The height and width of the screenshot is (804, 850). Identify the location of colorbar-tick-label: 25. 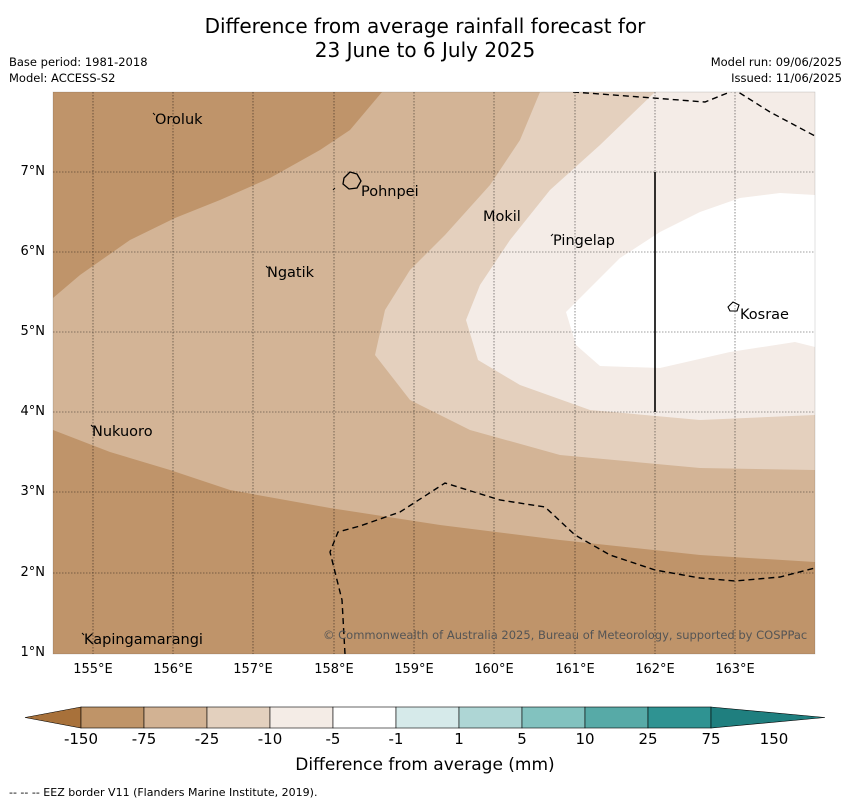
(648, 739).